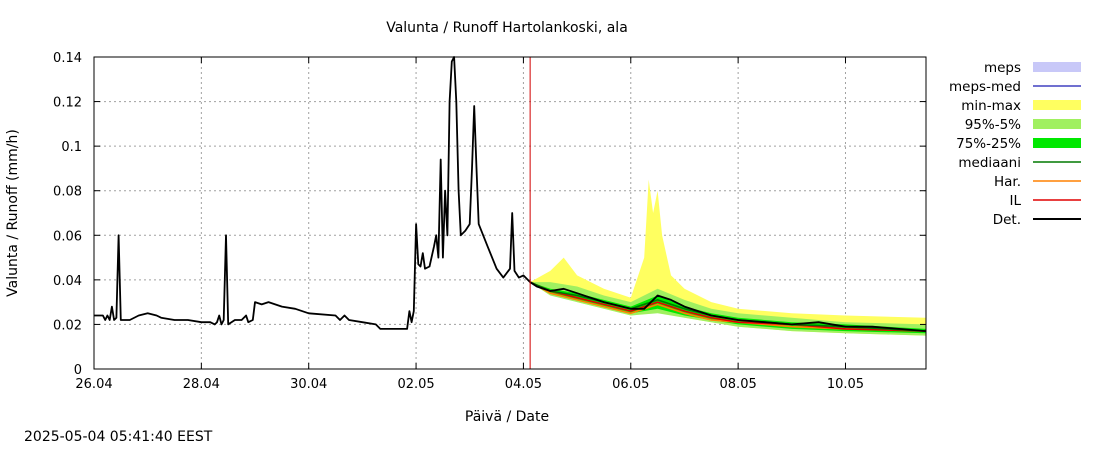  I want to click on y-tick-label: 0.12, so click(67, 103).